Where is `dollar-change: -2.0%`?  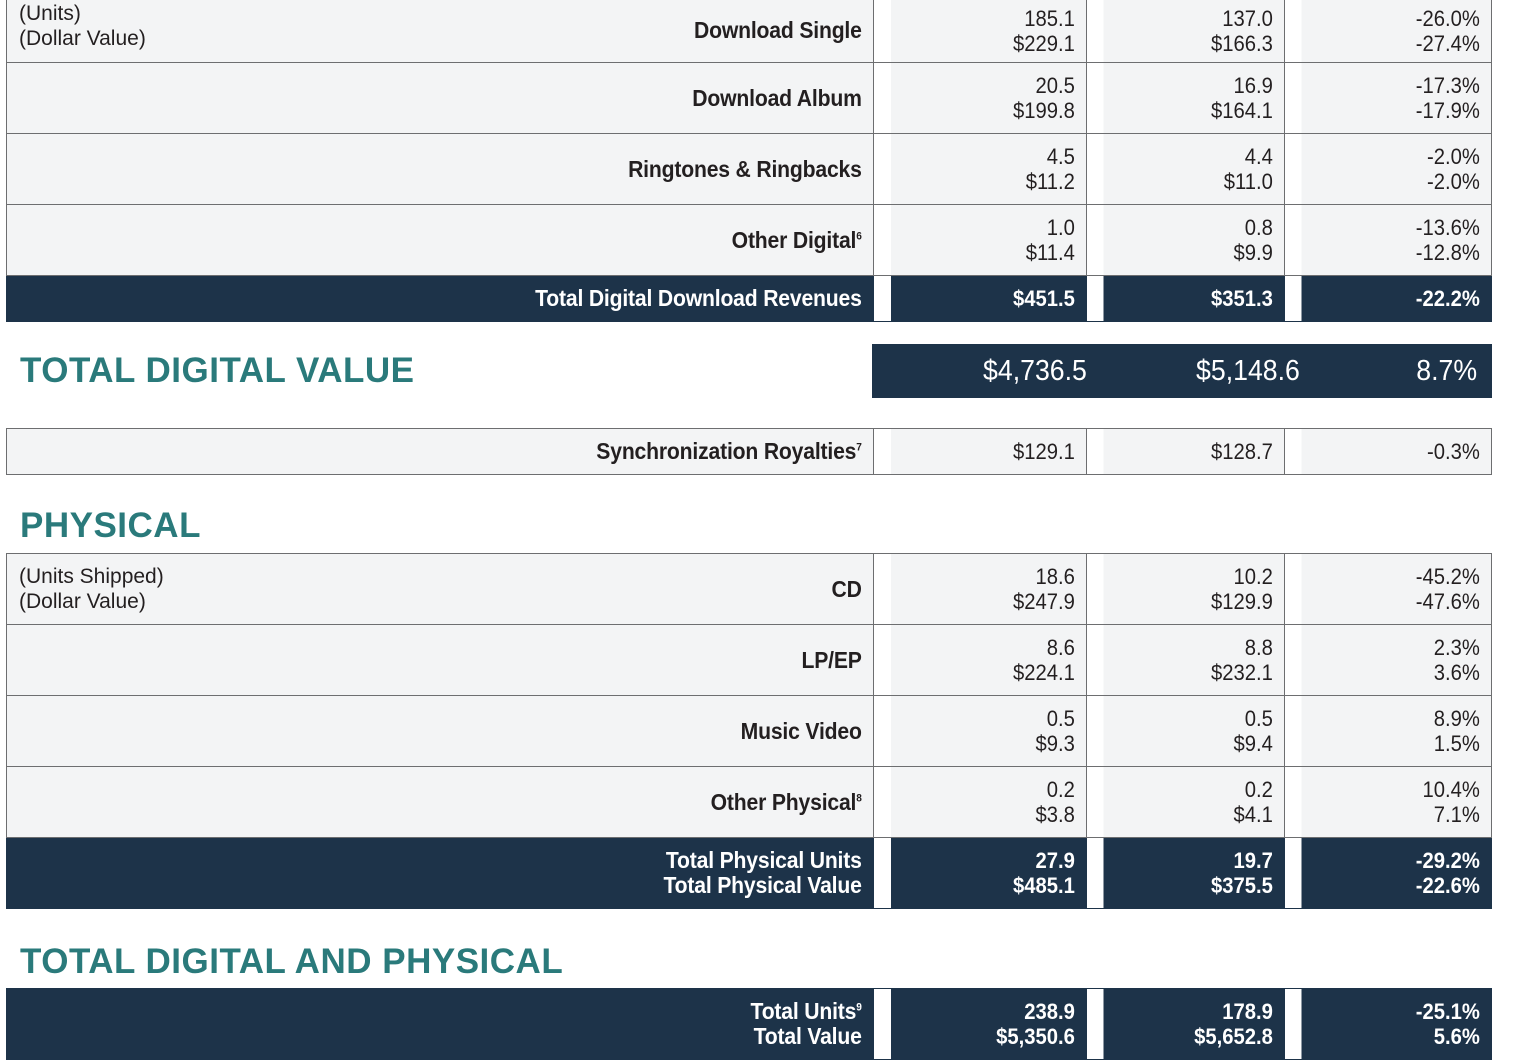 dollar-change: -2.0% is located at coordinates (1453, 181).